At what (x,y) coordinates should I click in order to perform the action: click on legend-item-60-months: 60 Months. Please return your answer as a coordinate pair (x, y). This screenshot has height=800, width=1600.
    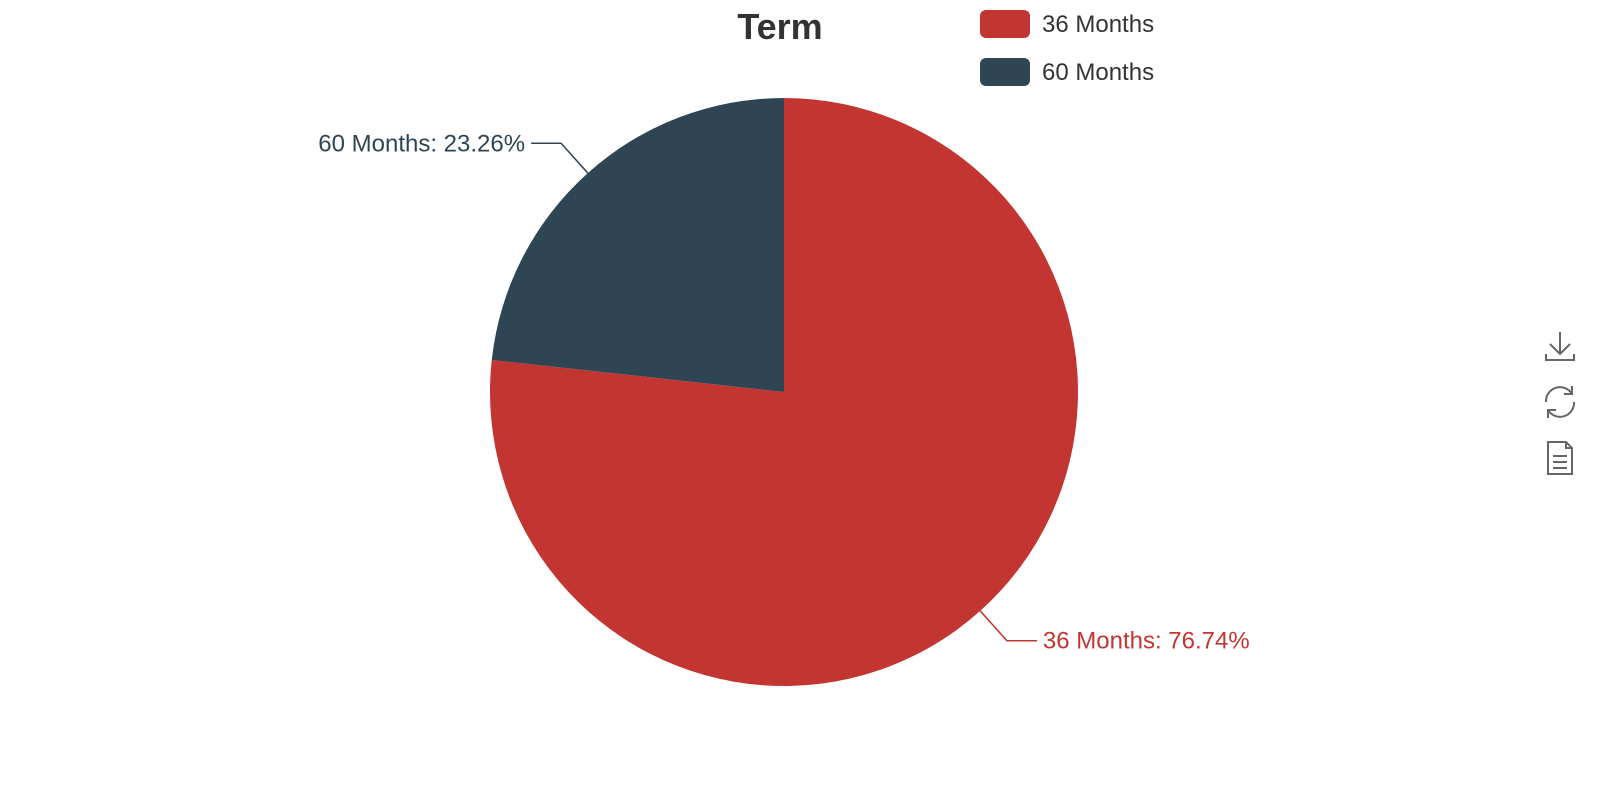
    Looking at the image, I should click on (1067, 72).